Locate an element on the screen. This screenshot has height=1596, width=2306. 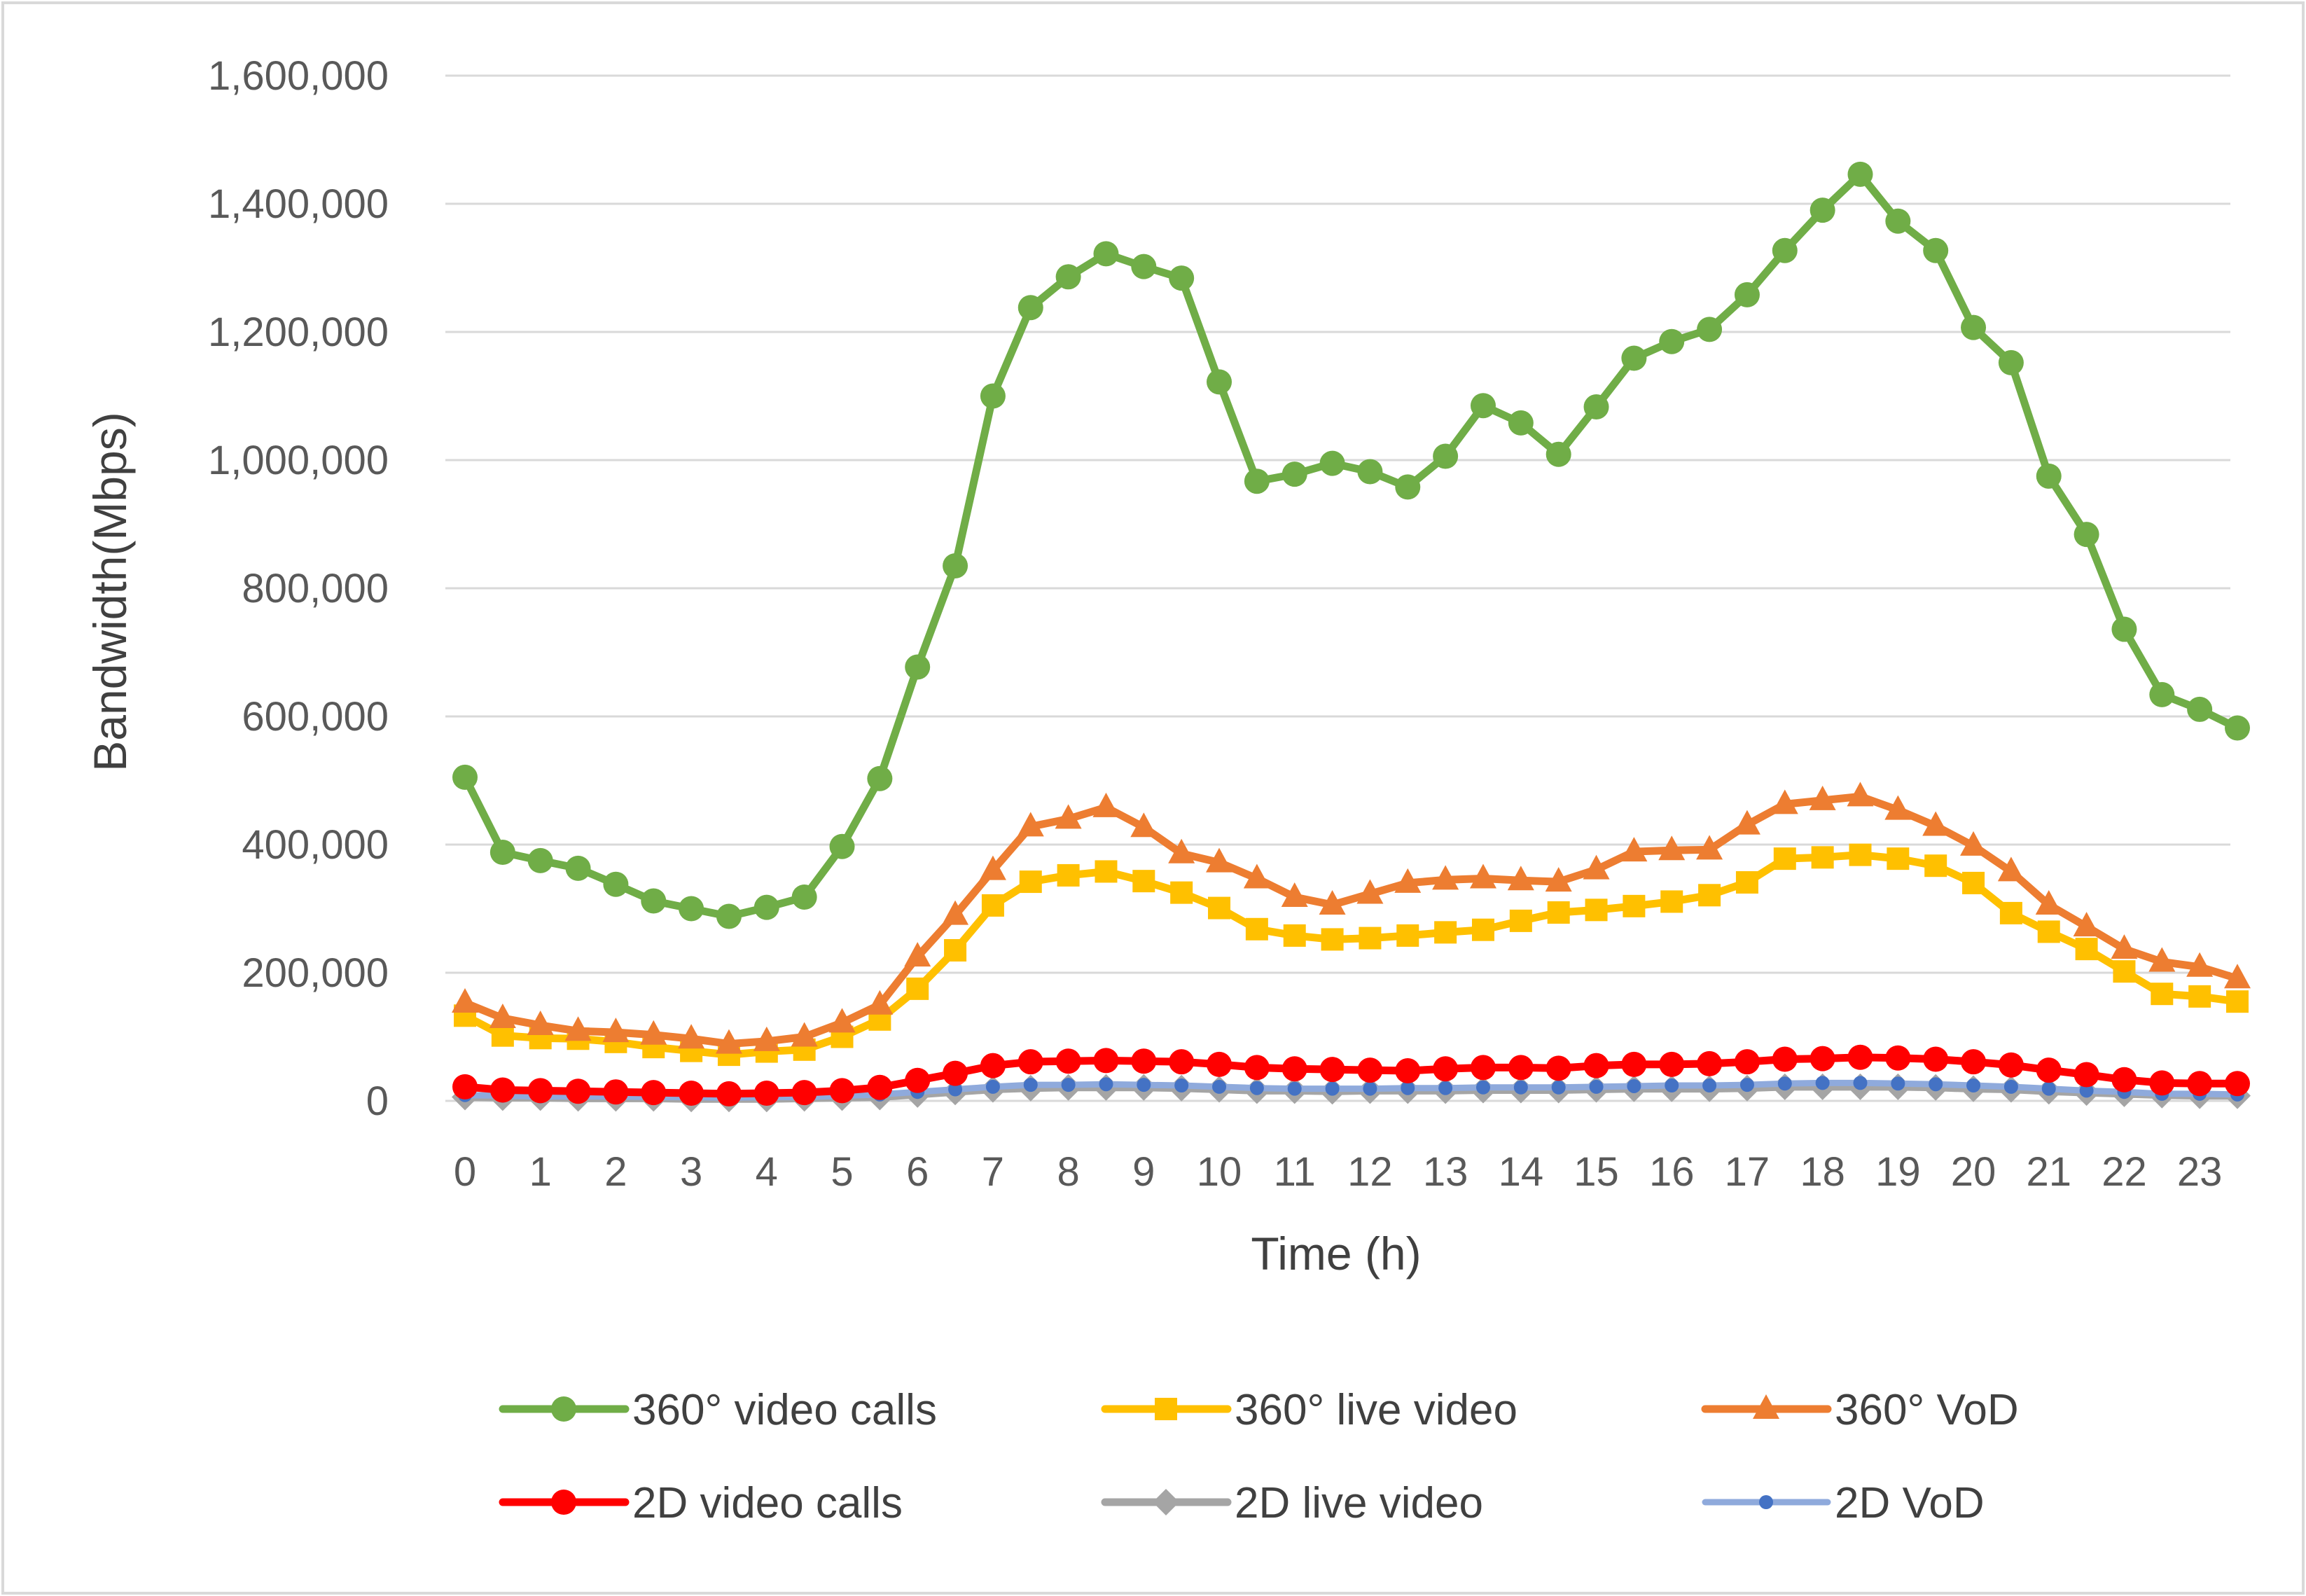
x-tick-label: 5 is located at coordinates (842, 1172).